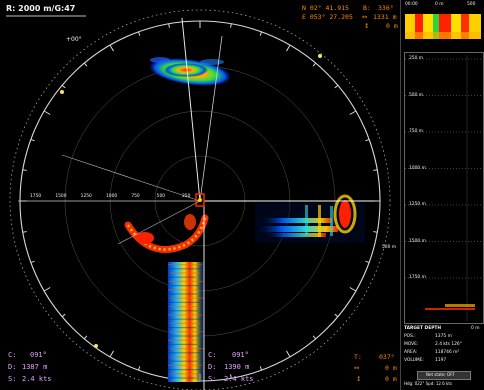 The height and width of the screenshot is (390, 484). Describe the element at coordinates (12, 367) in the screenshot. I see `left-distance-label: D:` at that location.